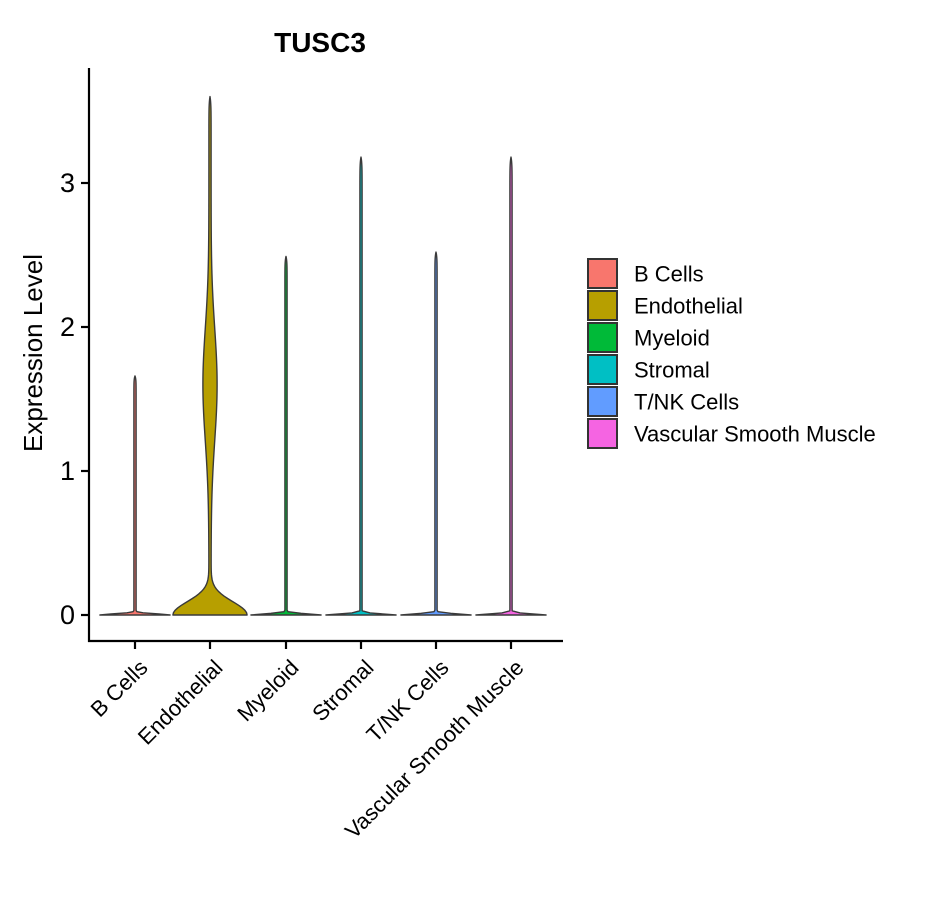 Image resolution: width=944 pixels, height=900 pixels. What do you see at coordinates (67, 471) in the screenshot?
I see `y-tick-label: 1` at bounding box center [67, 471].